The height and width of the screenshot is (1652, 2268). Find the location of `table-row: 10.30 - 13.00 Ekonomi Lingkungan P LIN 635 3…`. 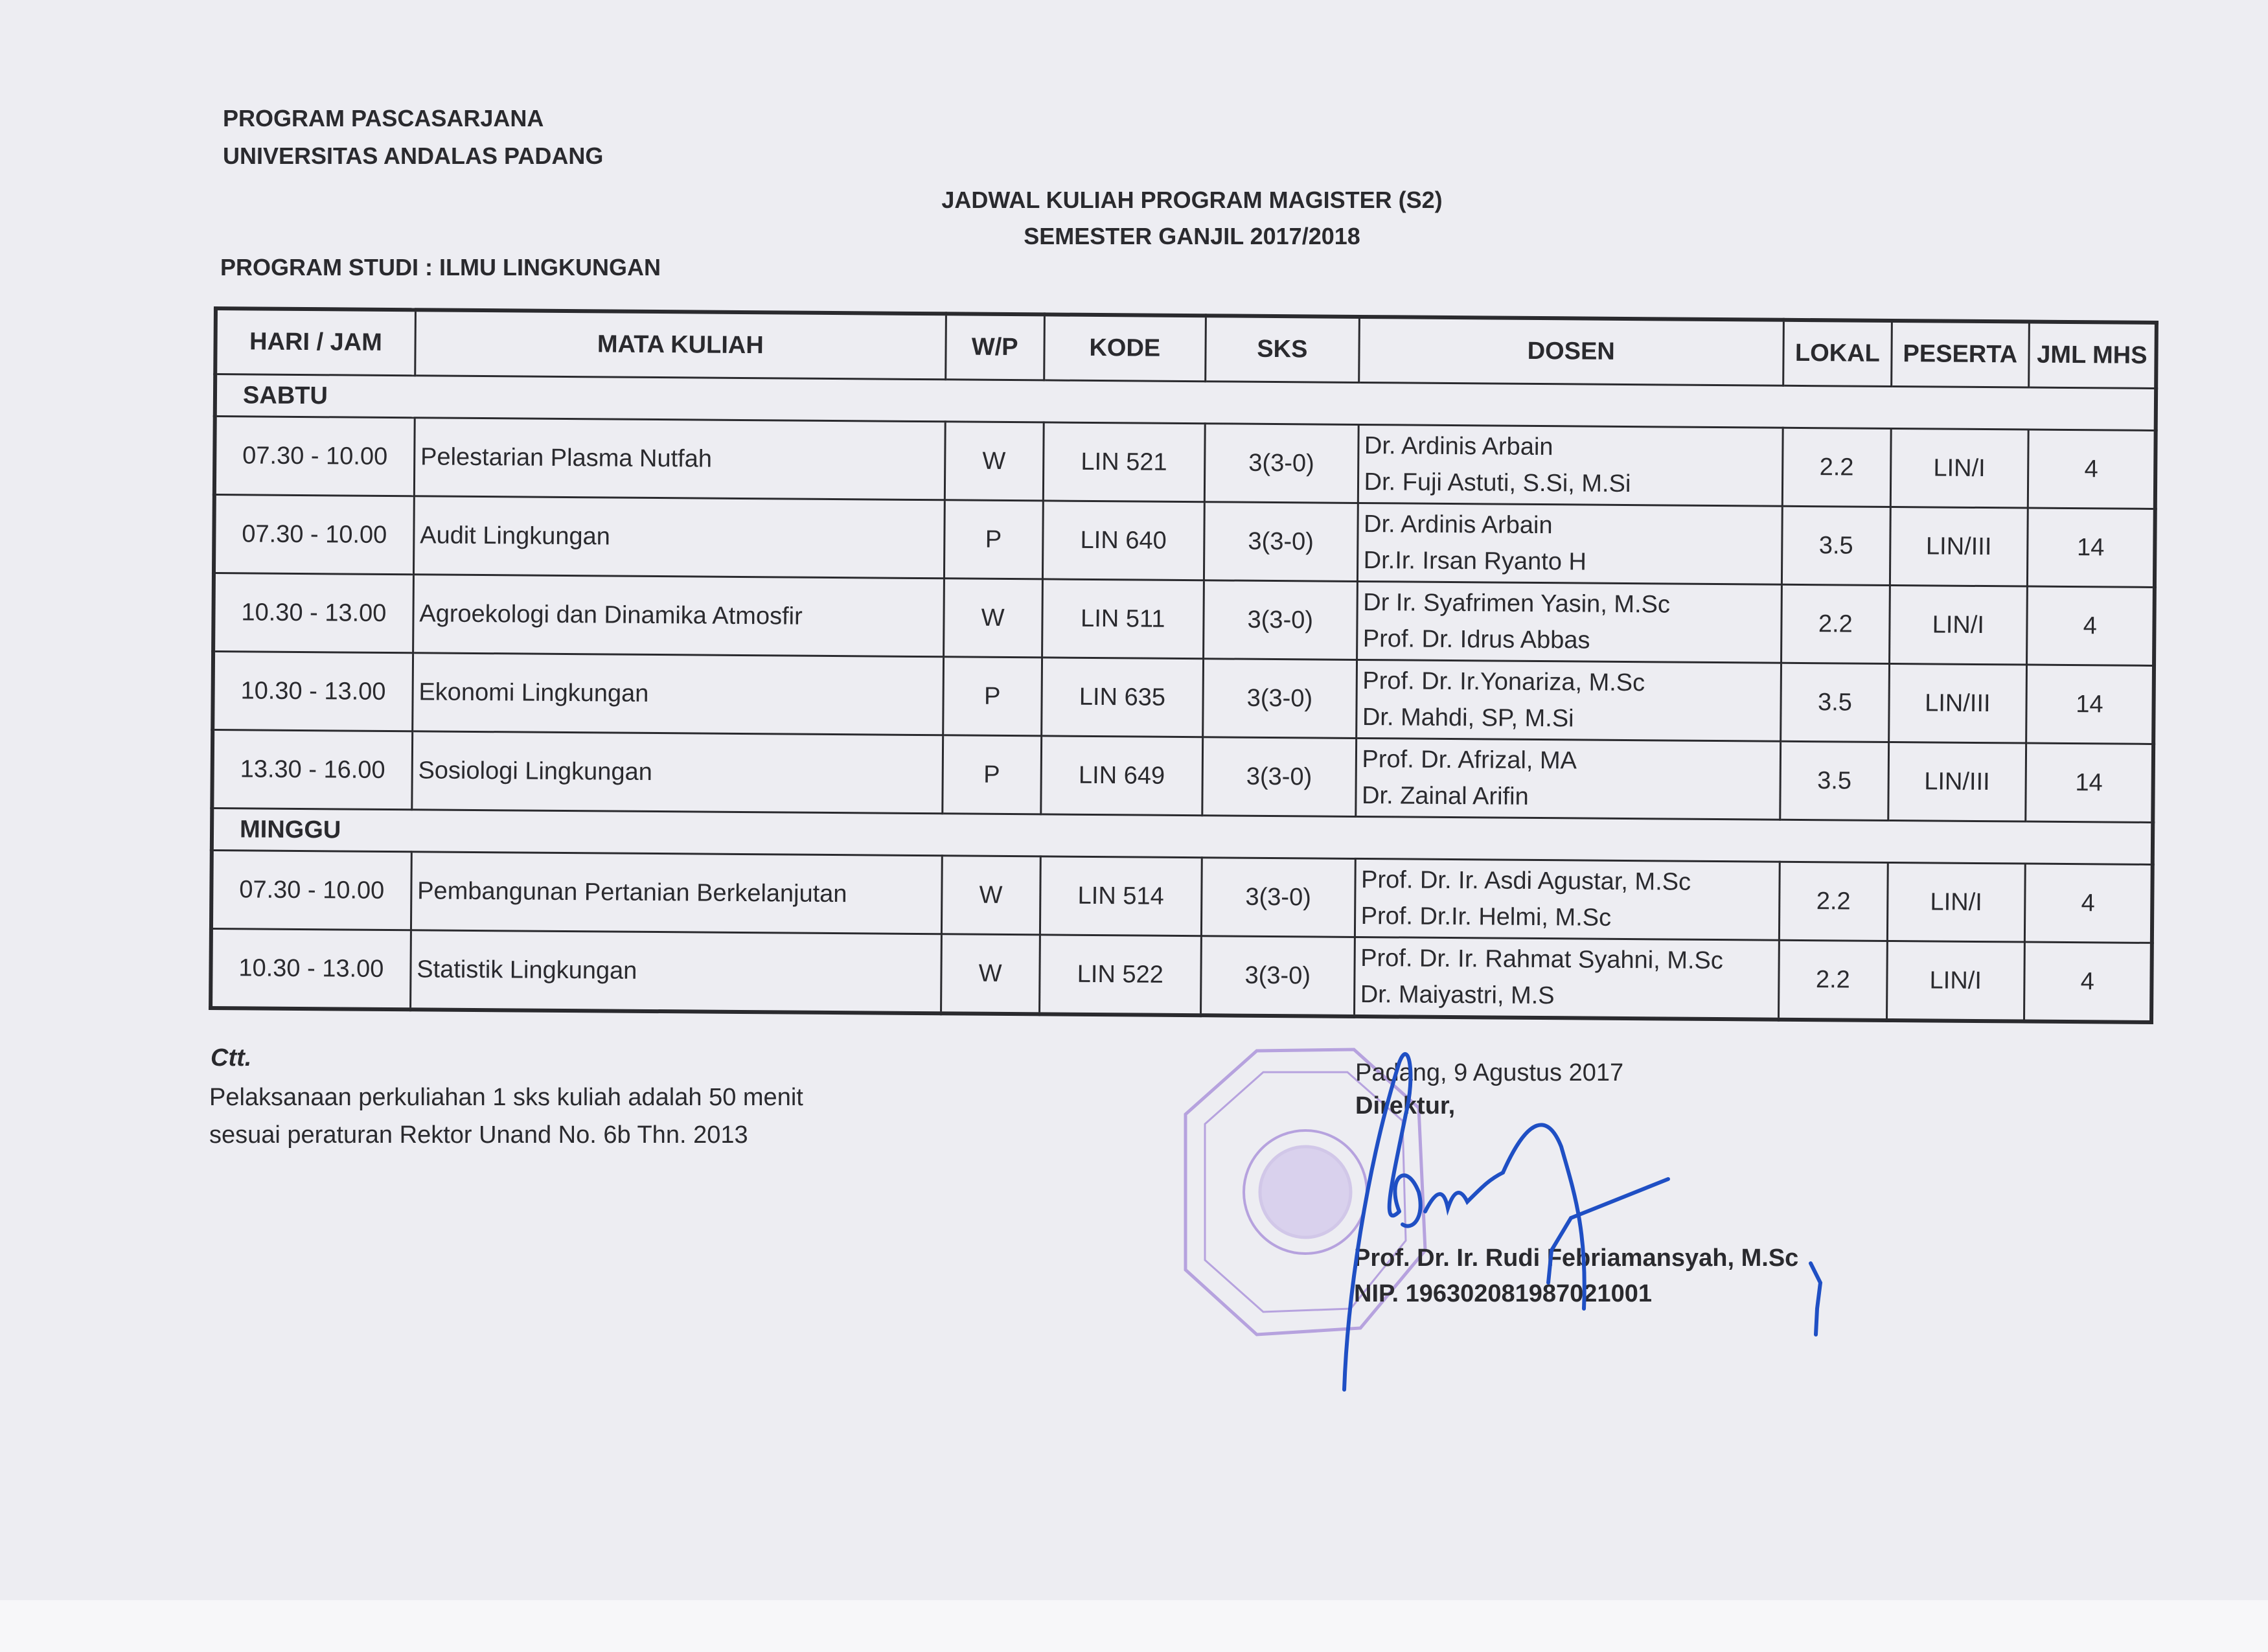

table-row: 10.30 - 13.00 Ekonomi Lingkungan P LIN 635 3… is located at coordinates (1183, 697).